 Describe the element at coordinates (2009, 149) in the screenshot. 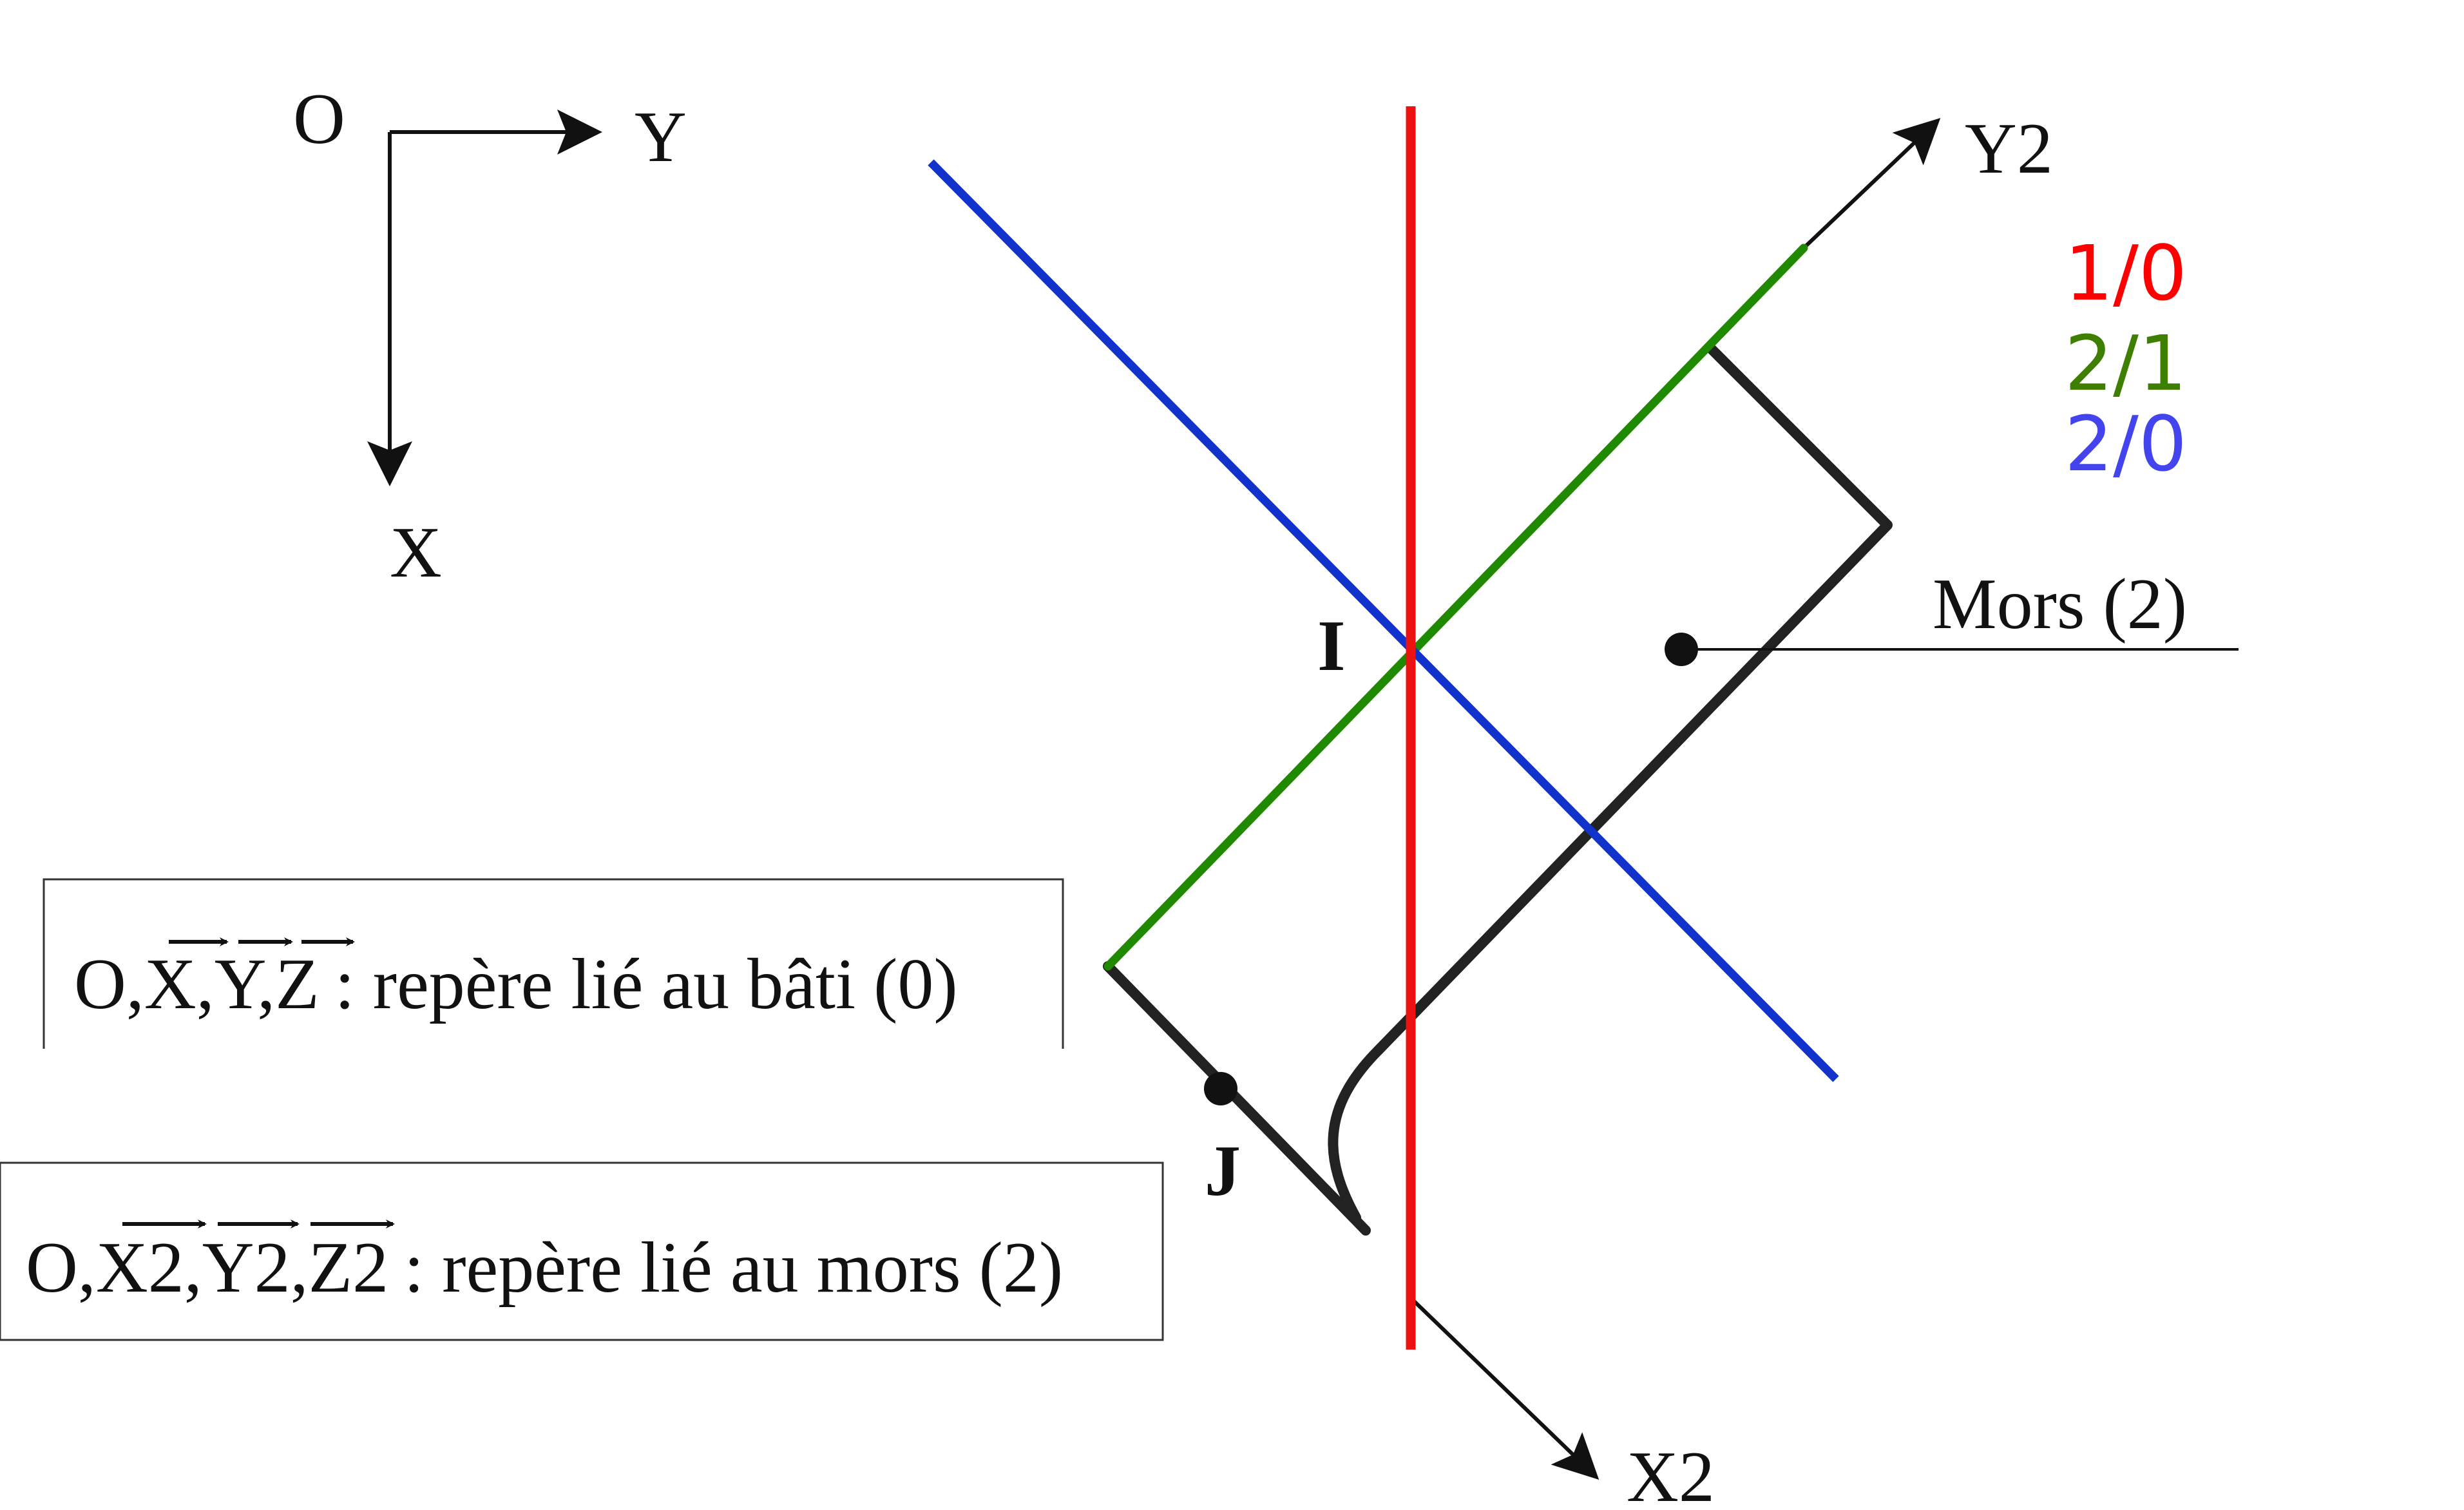

I see `y2-axis-label: Y2` at that location.